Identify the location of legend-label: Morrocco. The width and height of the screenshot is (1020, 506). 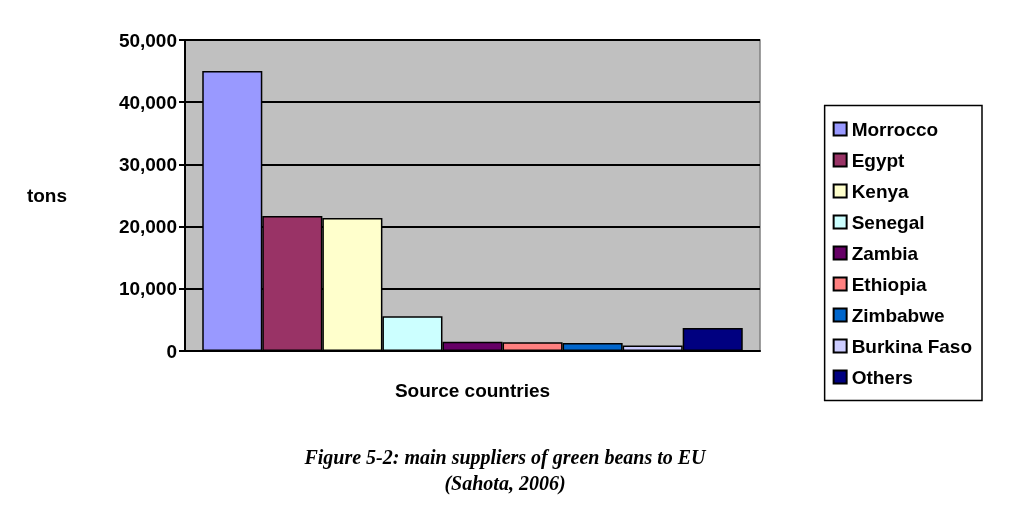
(895, 129).